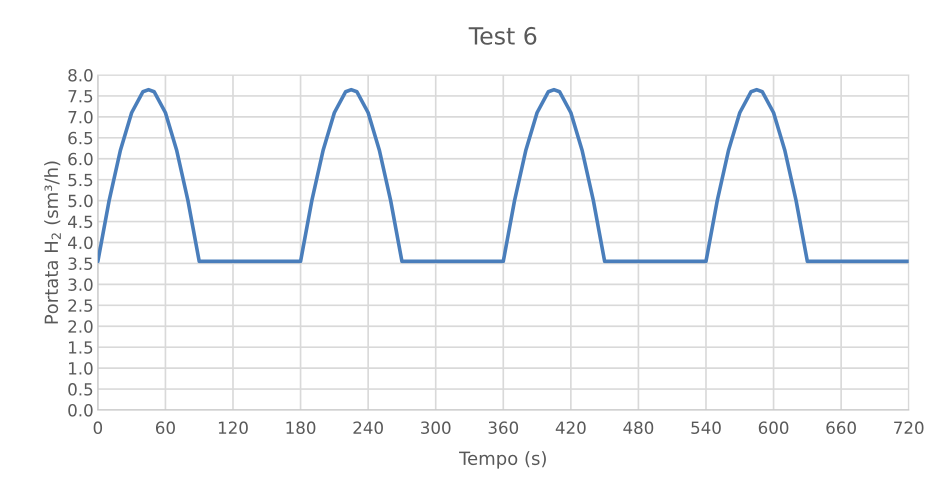  What do you see at coordinates (638, 427) in the screenshot?
I see `x-tick-label: 480` at bounding box center [638, 427].